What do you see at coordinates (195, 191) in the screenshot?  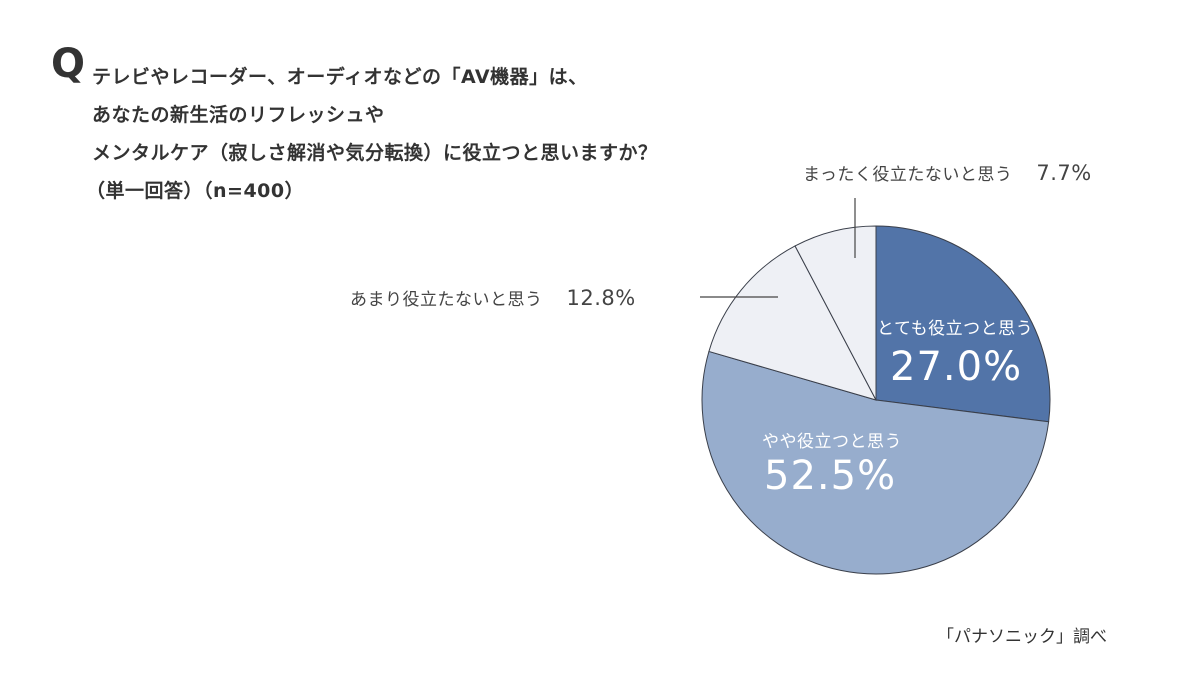 I see `question-line-4: （単一回答）（n=400）` at bounding box center [195, 191].